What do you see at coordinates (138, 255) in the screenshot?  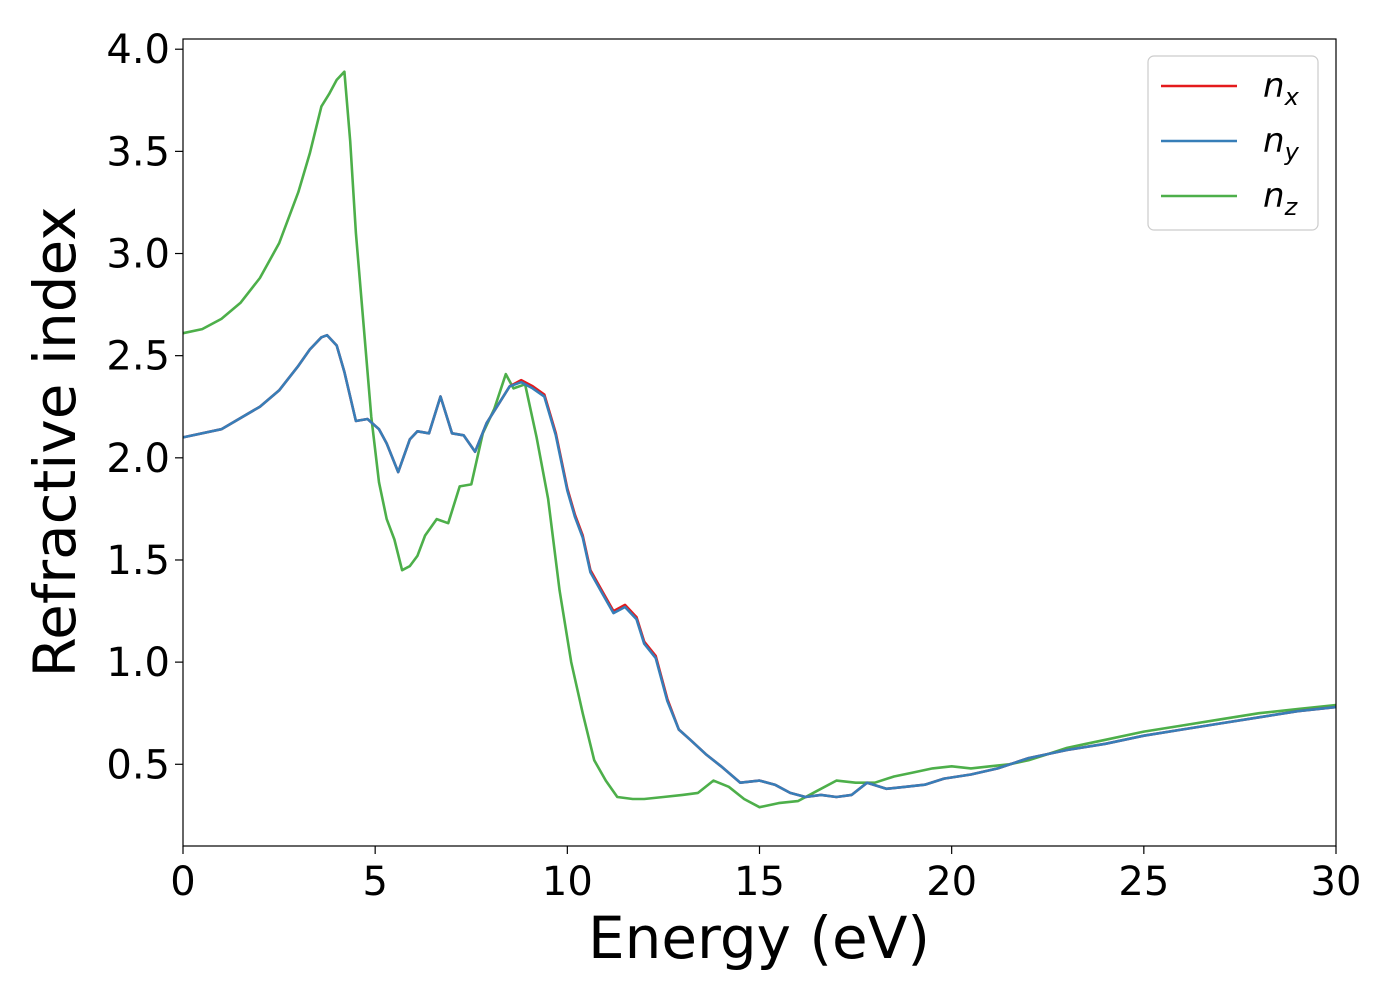 I see `y-tick-label: 3.0` at bounding box center [138, 255].